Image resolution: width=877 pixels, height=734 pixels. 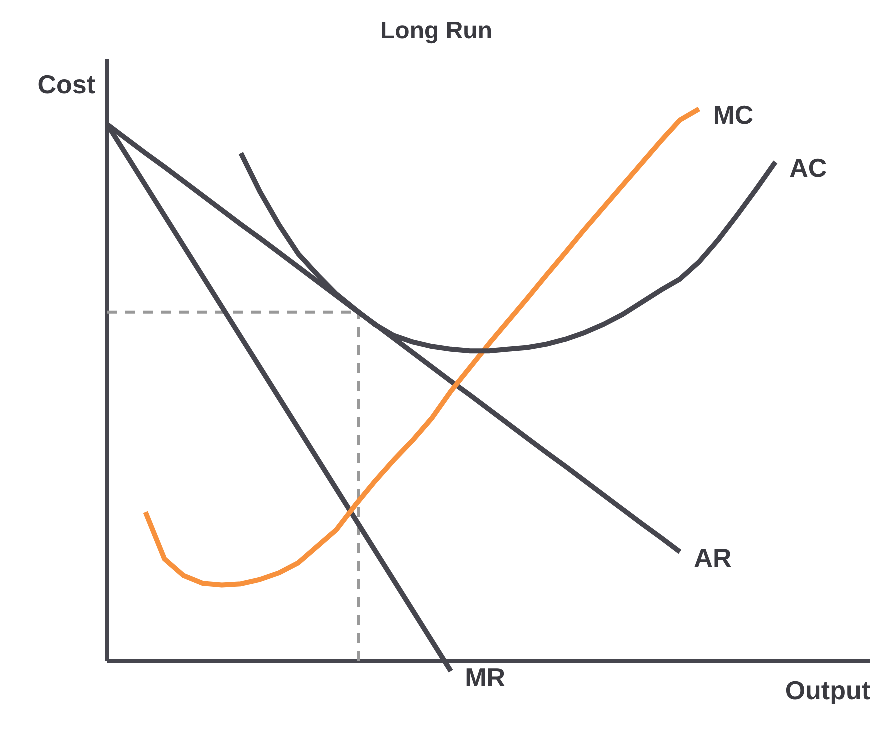 I want to click on x-axis-title: Output, so click(x=828, y=690).